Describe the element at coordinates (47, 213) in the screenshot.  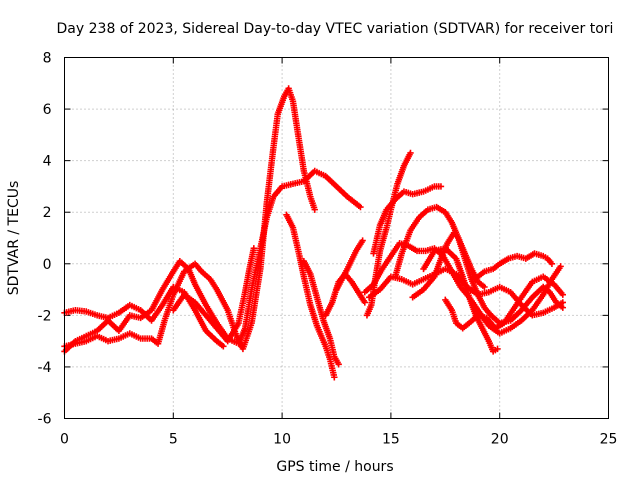
I see `y-tick-label: 2` at that location.